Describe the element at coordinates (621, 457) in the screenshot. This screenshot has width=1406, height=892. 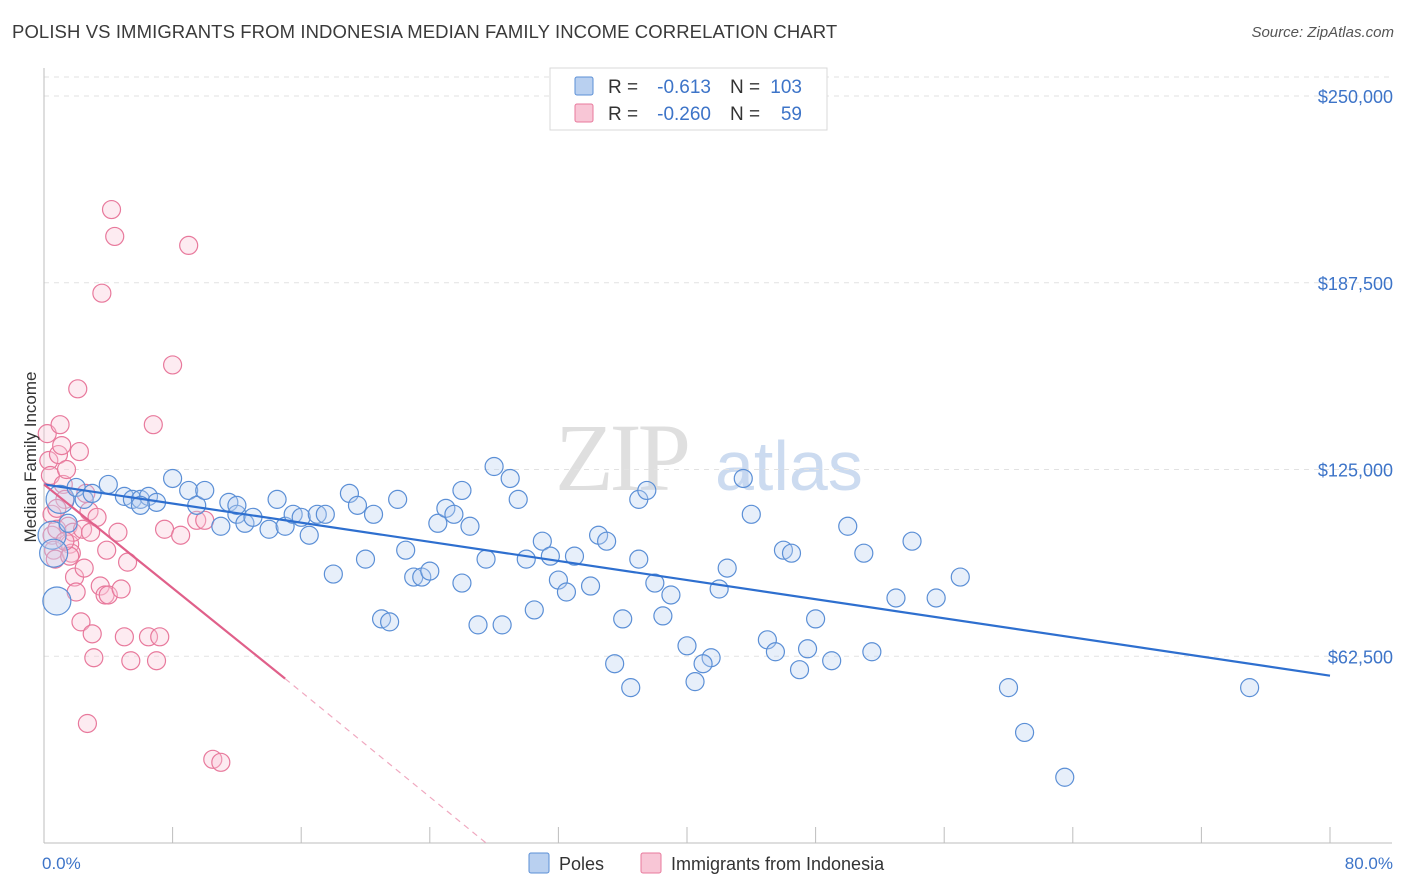
I see `svg-text: ZIP` at that location.